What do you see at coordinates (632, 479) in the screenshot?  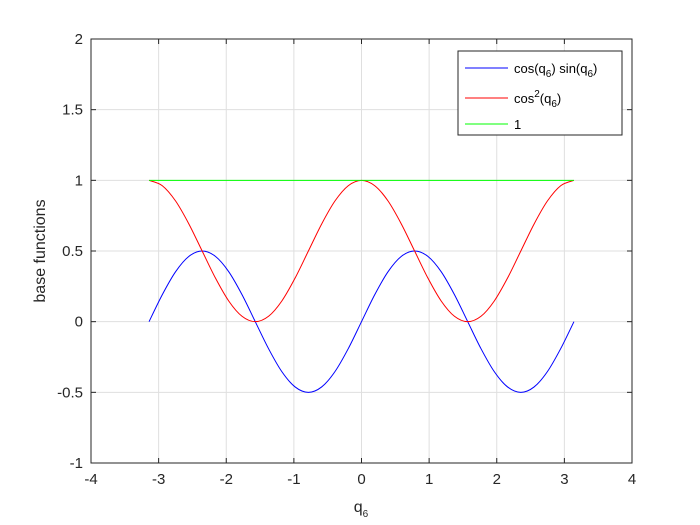 I see `x-tick-label: 4` at bounding box center [632, 479].